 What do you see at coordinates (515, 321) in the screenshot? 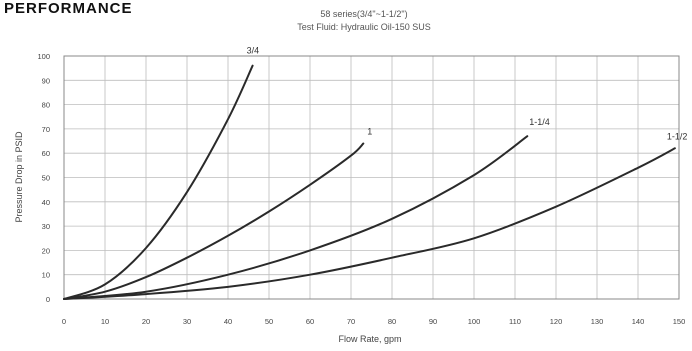
I see `x-tick-label: 110` at bounding box center [515, 321].